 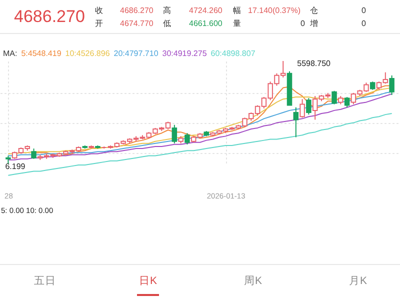 What do you see at coordinates (184, 53) in the screenshot?
I see `text: 30:4919.275` at bounding box center [184, 53].